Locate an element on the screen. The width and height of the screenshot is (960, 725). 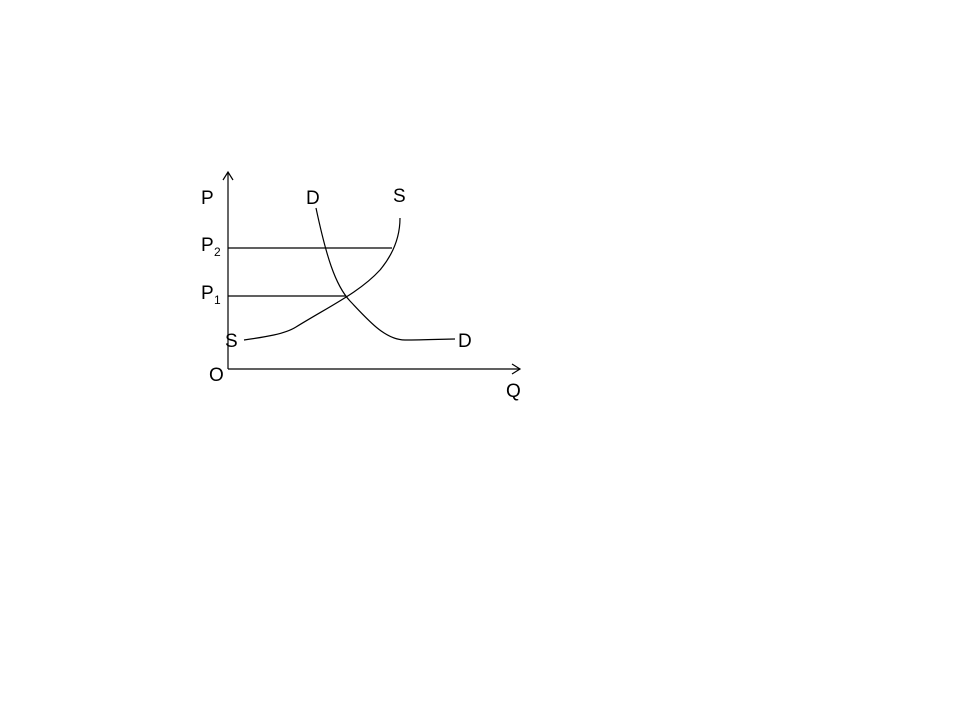
origin-label: O is located at coordinates (216, 375).